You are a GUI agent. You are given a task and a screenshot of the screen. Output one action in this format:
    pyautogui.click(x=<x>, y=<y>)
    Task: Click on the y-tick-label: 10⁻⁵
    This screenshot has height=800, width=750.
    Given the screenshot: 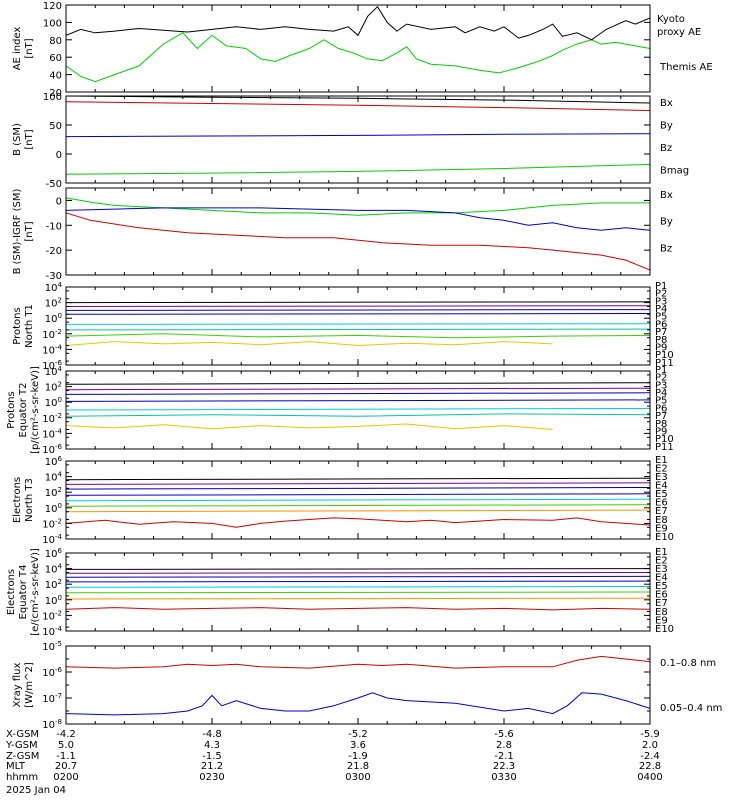 What is the action you would take?
    pyautogui.click(x=52, y=646)
    